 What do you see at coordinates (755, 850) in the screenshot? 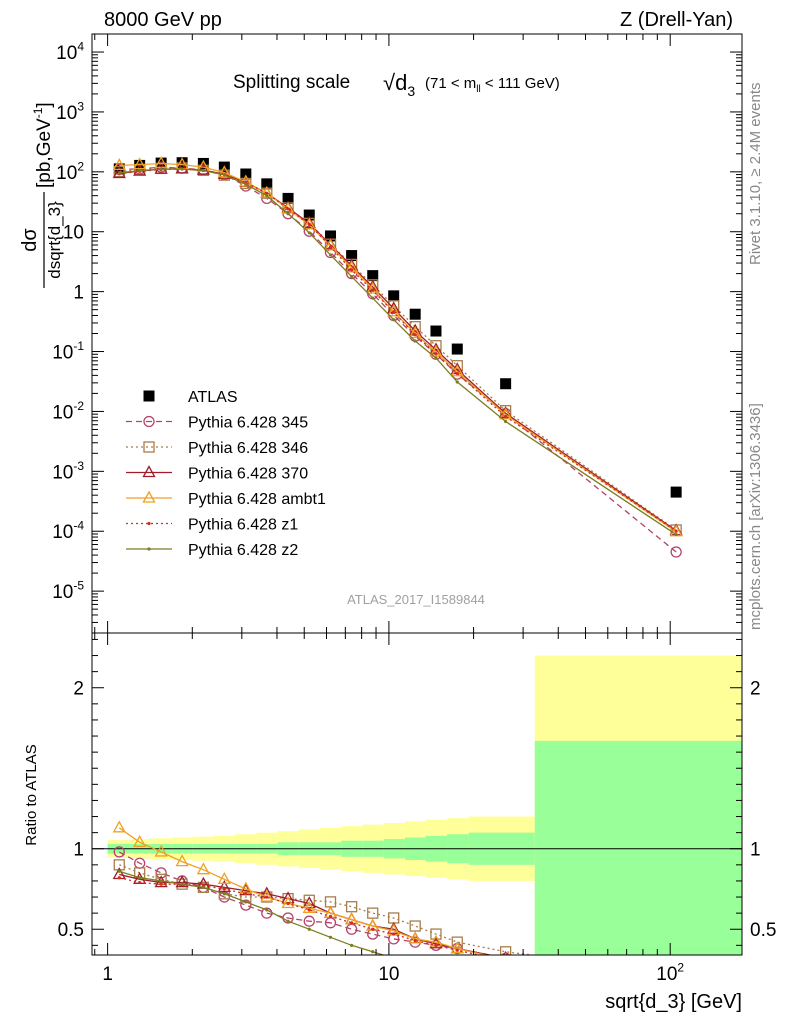
I see `ratio-y-tick-label-right: 1` at bounding box center [755, 850].